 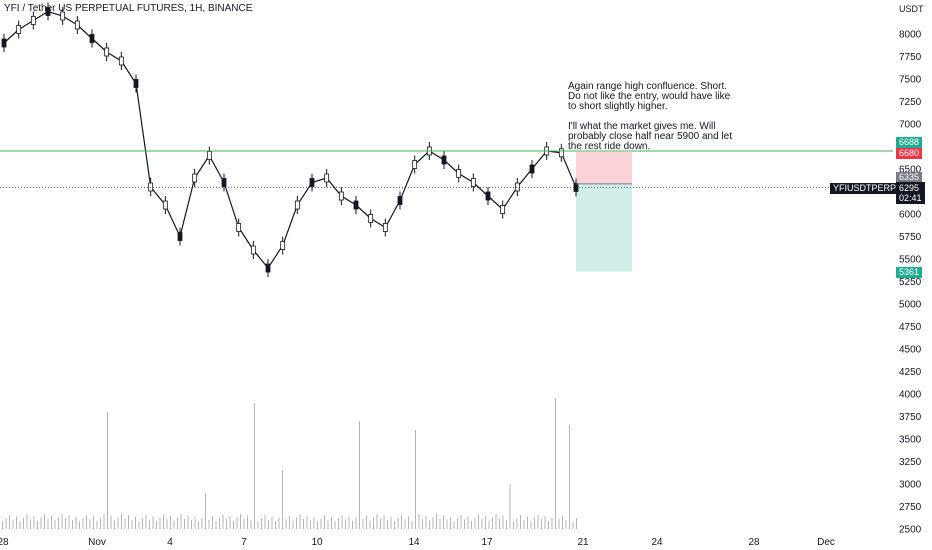 What do you see at coordinates (4, 542) in the screenshot?
I see `time-tick-label: 28` at bounding box center [4, 542].